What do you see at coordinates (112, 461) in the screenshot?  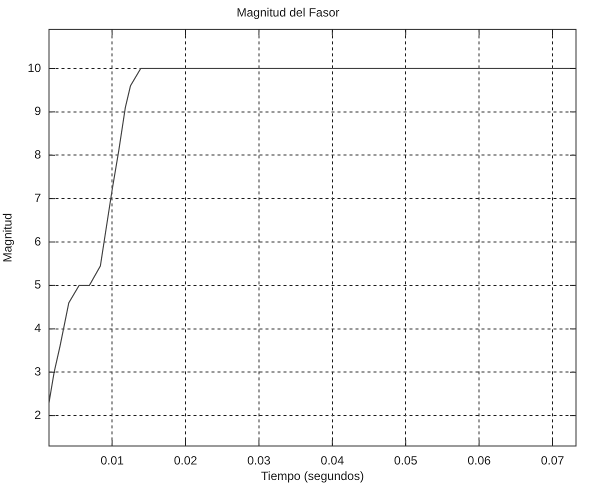 I see `x-tick-label: 0.01` at bounding box center [112, 461].